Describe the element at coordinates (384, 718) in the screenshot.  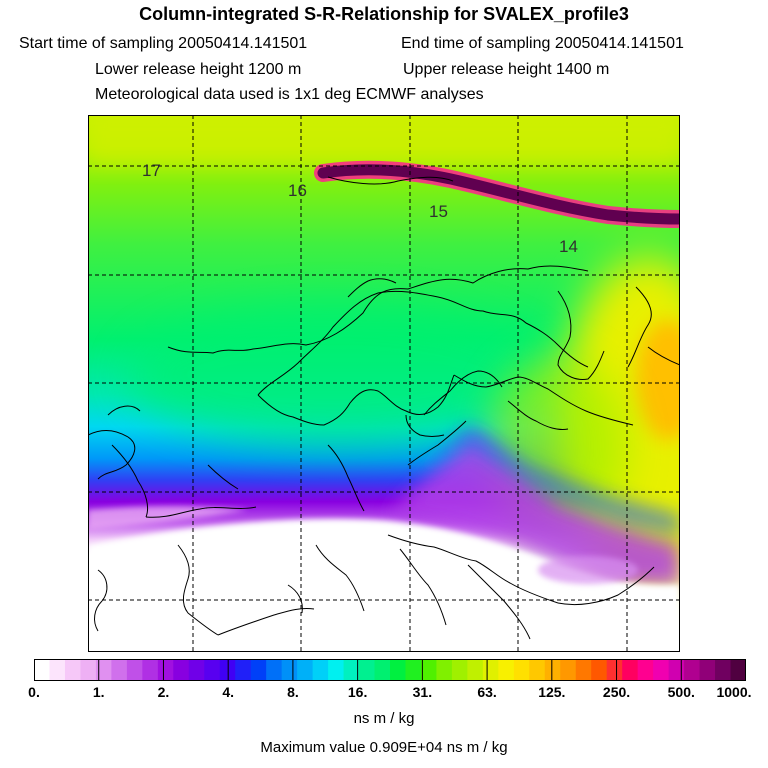
I see `colorbar-units: ns m / kg` at that location.